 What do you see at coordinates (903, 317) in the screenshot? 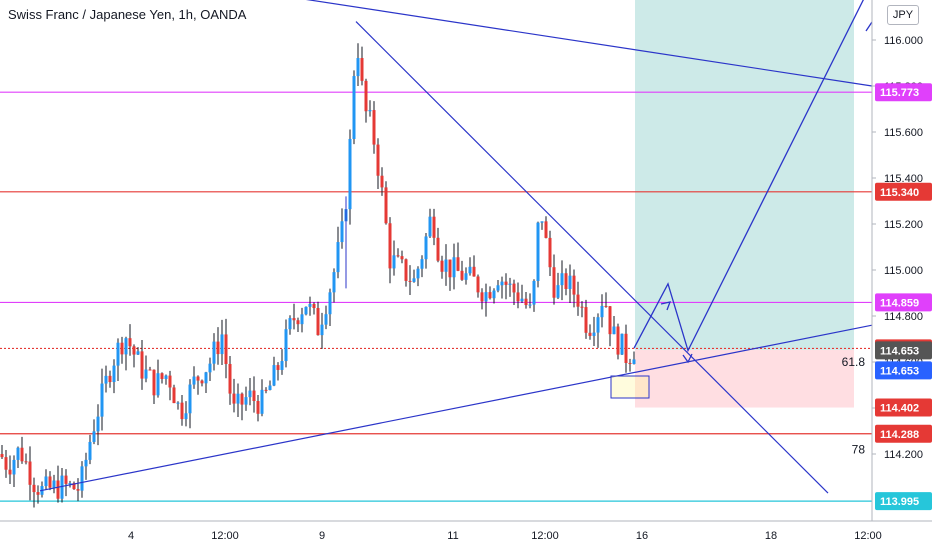
I see `y-tick-label: 114.800` at bounding box center [903, 317].